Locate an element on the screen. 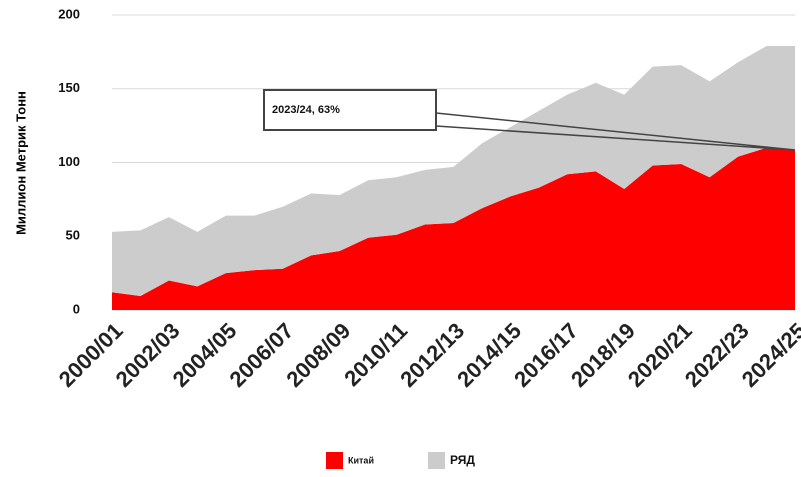 Image resolution: width=801 pixels, height=477 pixels. callout-pointer is located at coordinates (615, 131).